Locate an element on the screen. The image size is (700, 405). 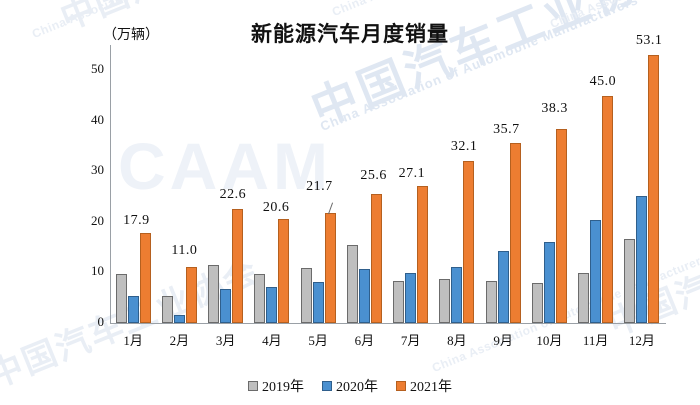
x-axis-tick-labels: 1月 2月 3月 4月 5月 6月 7月 8月 9月 10月 11月 12月 is located at coordinates (387, 341).